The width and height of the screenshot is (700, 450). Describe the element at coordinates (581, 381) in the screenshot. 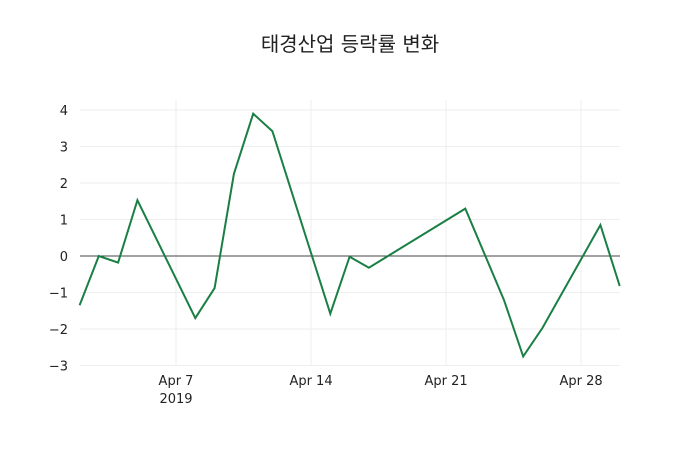

I see `x-tick-label: Apr 28` at that location.